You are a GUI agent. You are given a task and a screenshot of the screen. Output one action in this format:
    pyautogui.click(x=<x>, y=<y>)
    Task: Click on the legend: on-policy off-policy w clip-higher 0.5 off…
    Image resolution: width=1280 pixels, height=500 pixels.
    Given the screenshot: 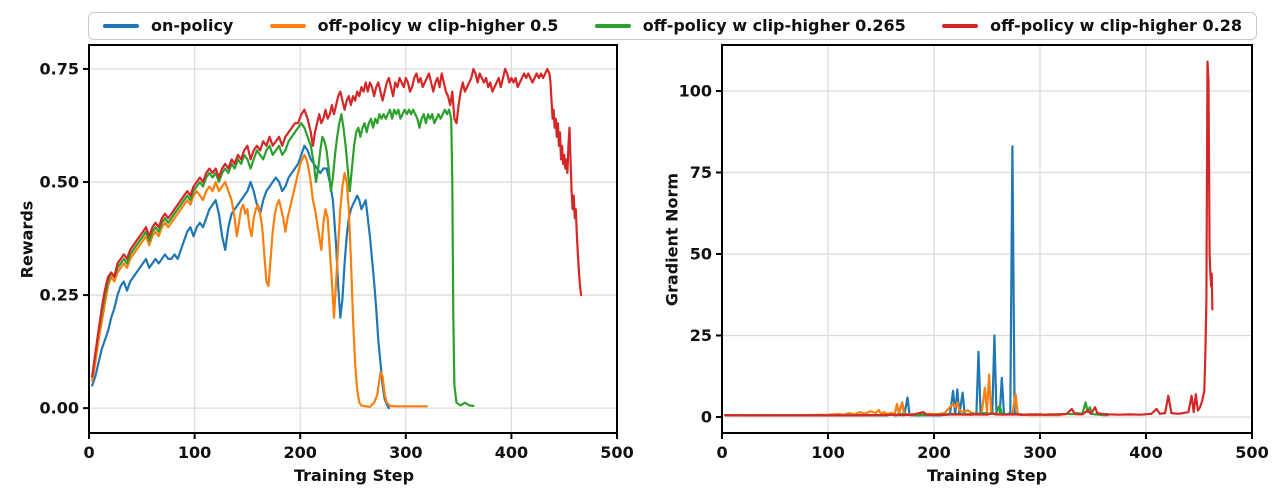 What is the action you would take?
    pyautogui.click(x=672, y=26)
    